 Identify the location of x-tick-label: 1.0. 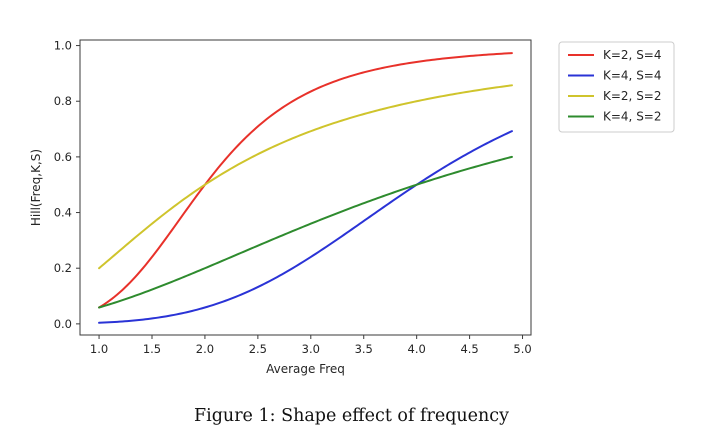
(99, 349).